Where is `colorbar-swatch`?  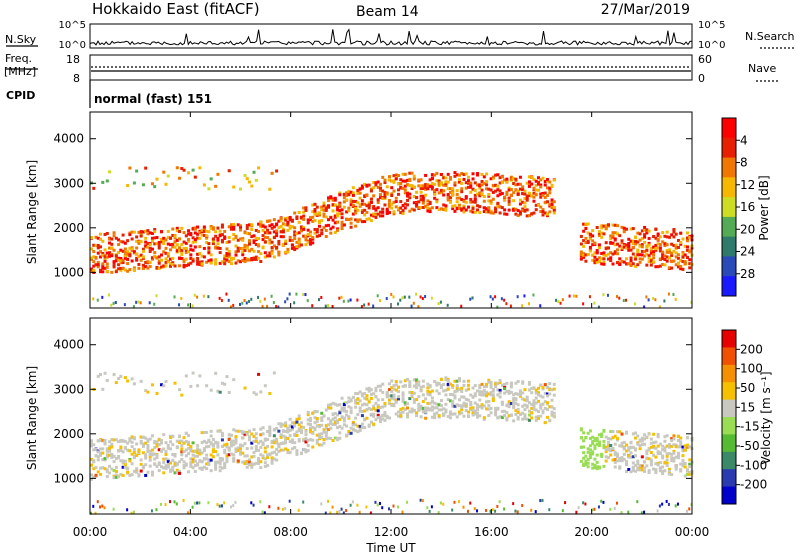
colorbar-swatch is located at coordinates (729, 148).